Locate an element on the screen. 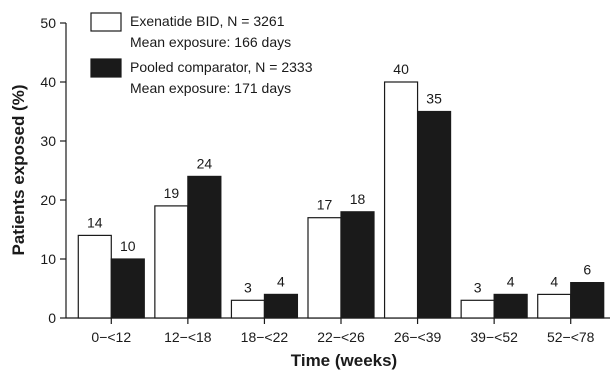 The image size is (613, 375). x-tick-label: 12−<18 is located at coordinates (188, 337).